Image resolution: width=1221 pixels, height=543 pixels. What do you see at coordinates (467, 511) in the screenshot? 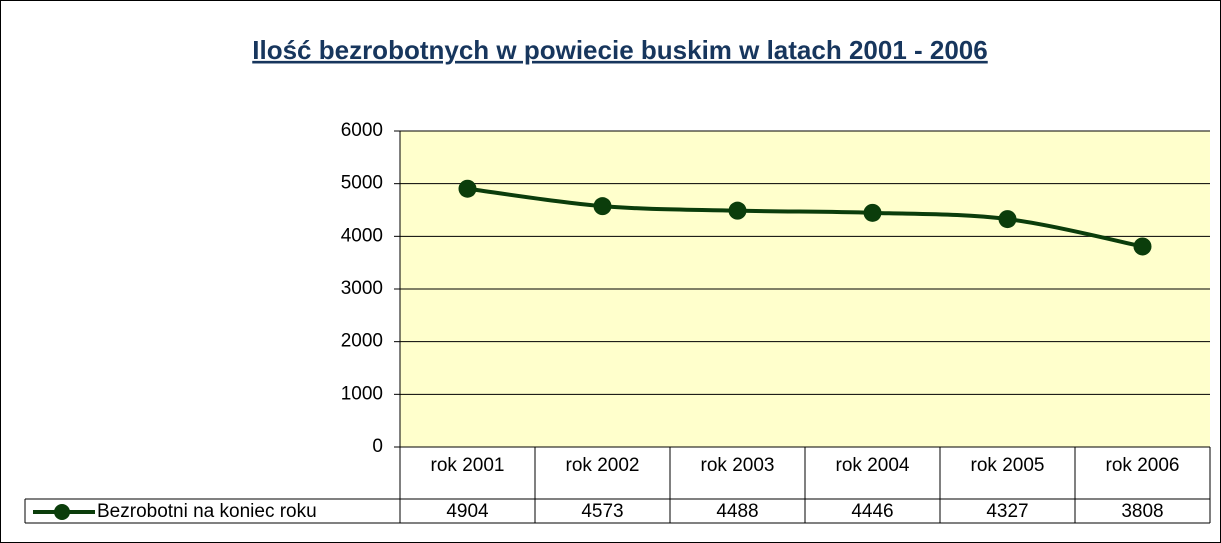
I see `table-value: 4904` at bounding box center [467, 511].